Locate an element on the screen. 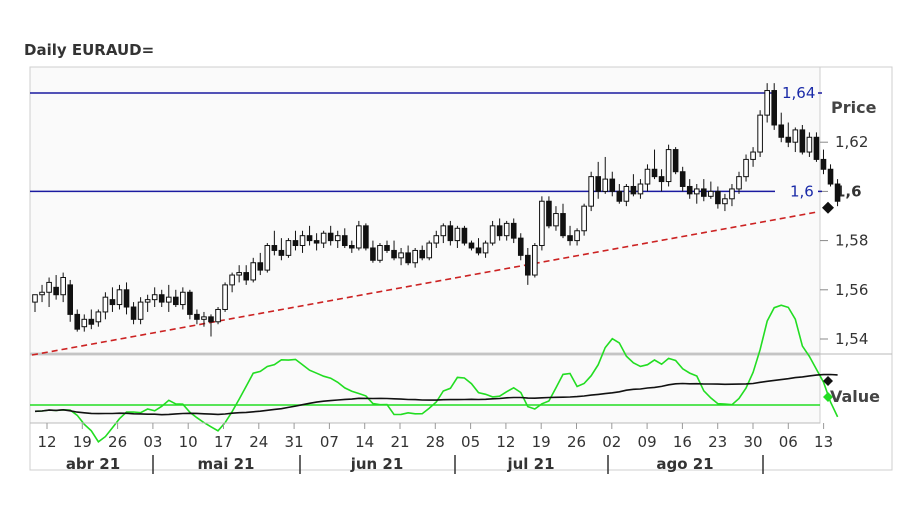  price-tick-label: 1,6 is located at coordinates (848, 191).